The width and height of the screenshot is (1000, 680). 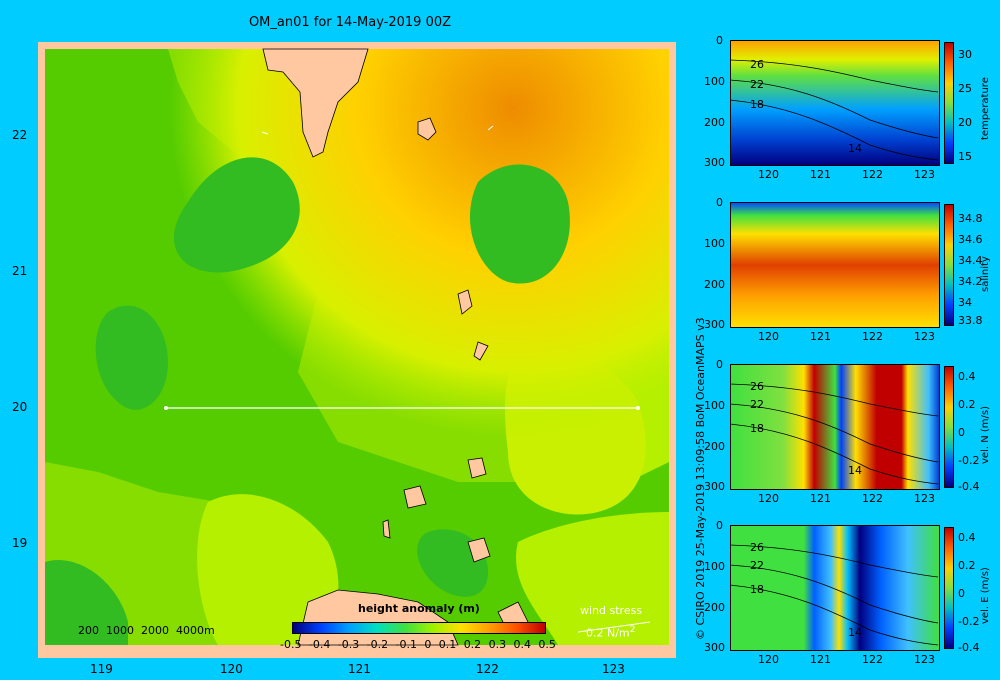 I want to click on cbtick: 34.8, so click(x=970, y=218).